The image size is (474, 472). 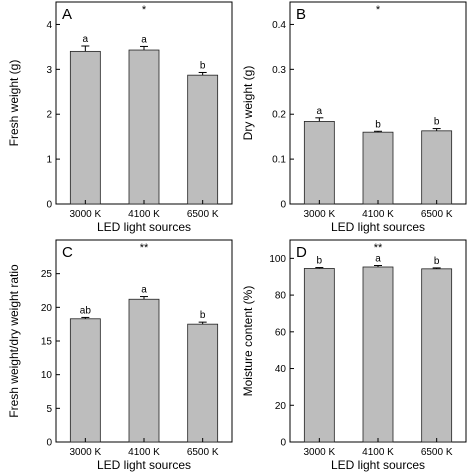 What do you see at coordinates (281, 369) in the screenshot?
I see `y-tick-label: 40` at bounding box center [281, 369].